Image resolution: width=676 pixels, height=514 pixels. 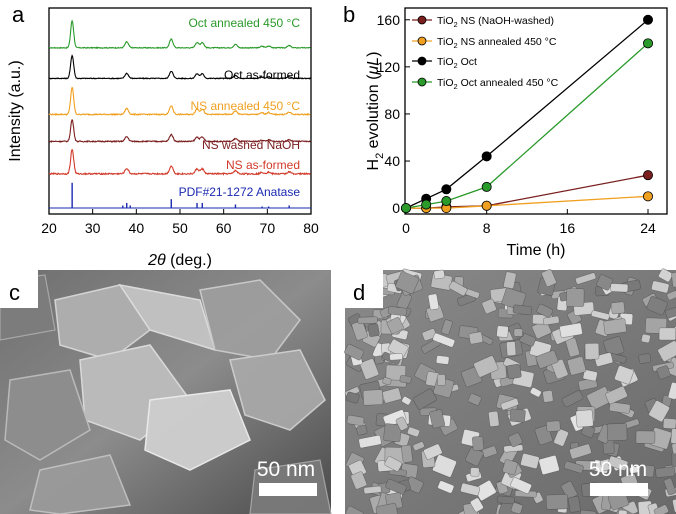 What do you see at coordinates (180, 228) in the screenshot?
I see `x-tick-label: 50` at bounding box center [180, 228].